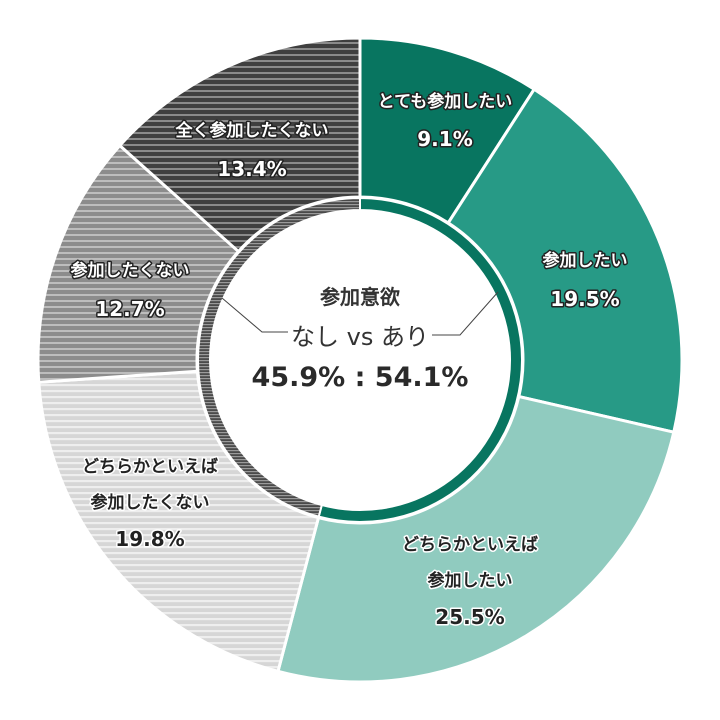 The image size is (720, 720). I want to click on svg-text: 25.5%, so click(469, 617).